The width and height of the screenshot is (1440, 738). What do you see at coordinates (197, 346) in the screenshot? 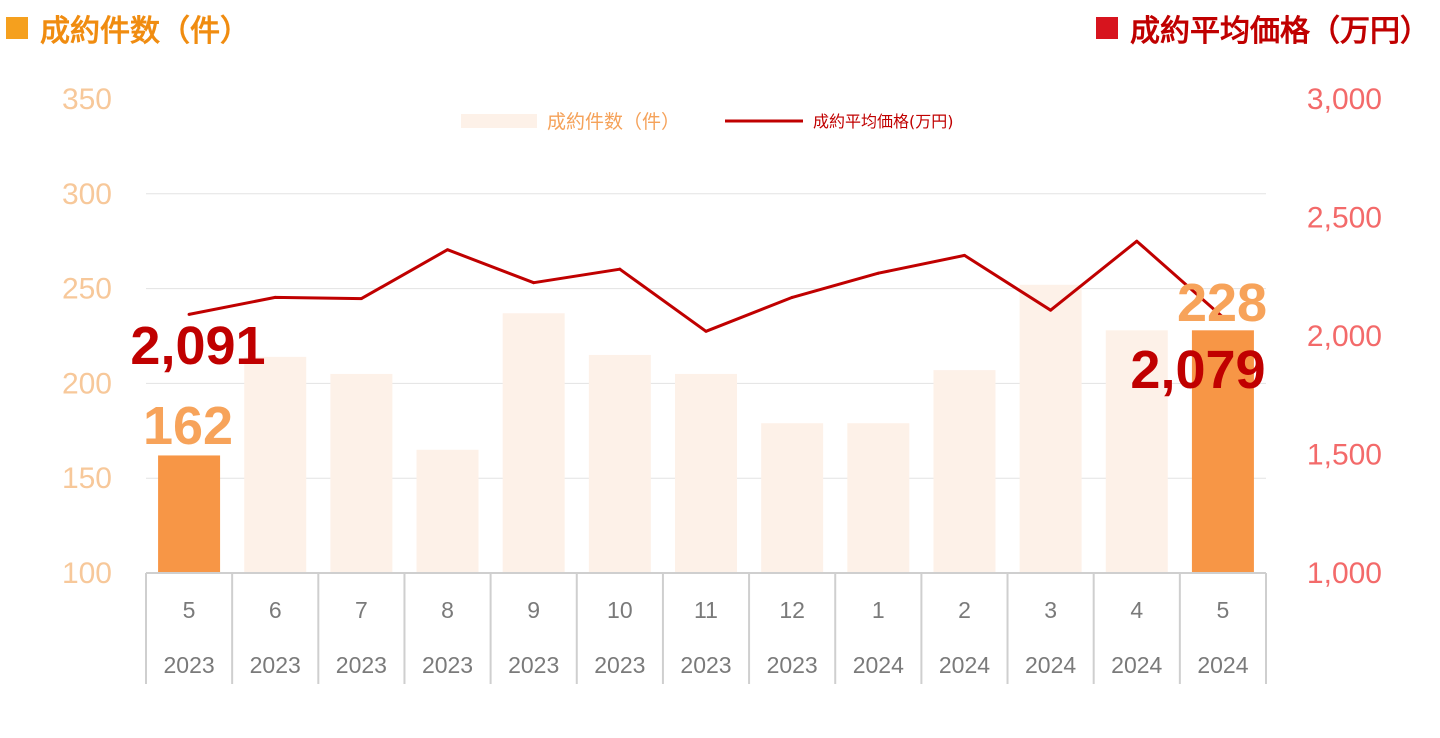
I see `data-label-line-first: 2,091` at bounding box center [197, 346].